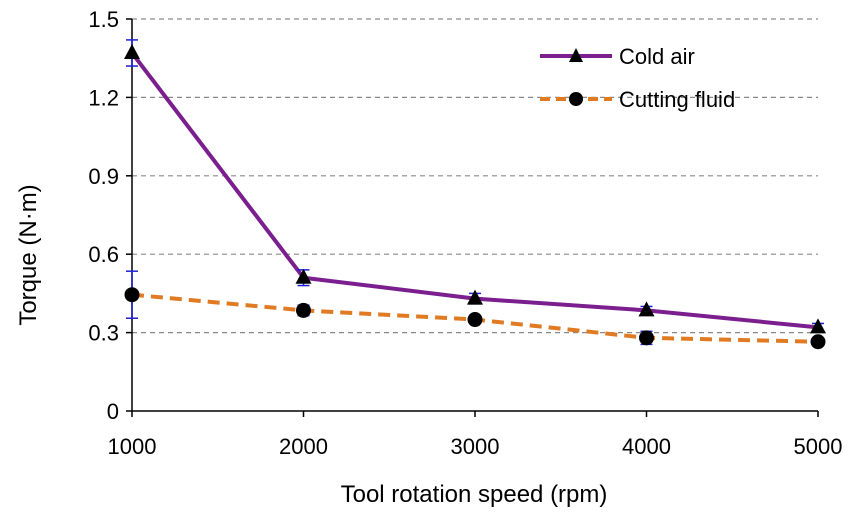  I want to click on x-tick-label: 4000, so click(646, 446).